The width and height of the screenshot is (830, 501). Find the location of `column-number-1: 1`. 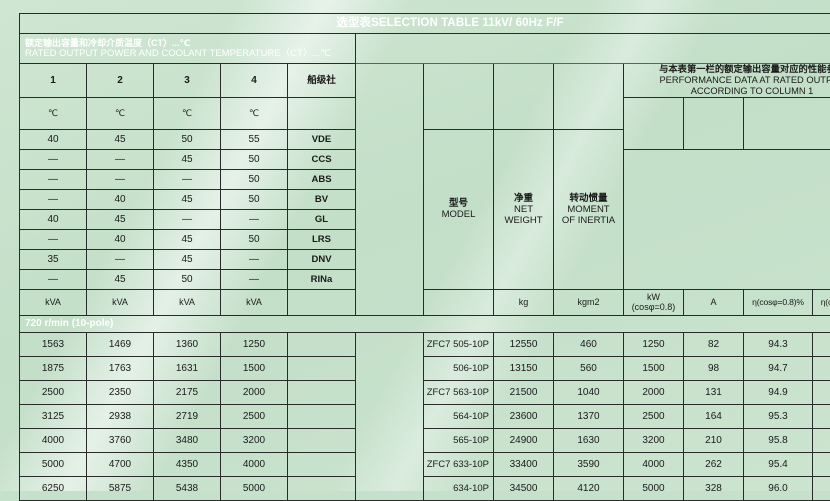

column-number-1: 1 is located at coordinates (53, 81).